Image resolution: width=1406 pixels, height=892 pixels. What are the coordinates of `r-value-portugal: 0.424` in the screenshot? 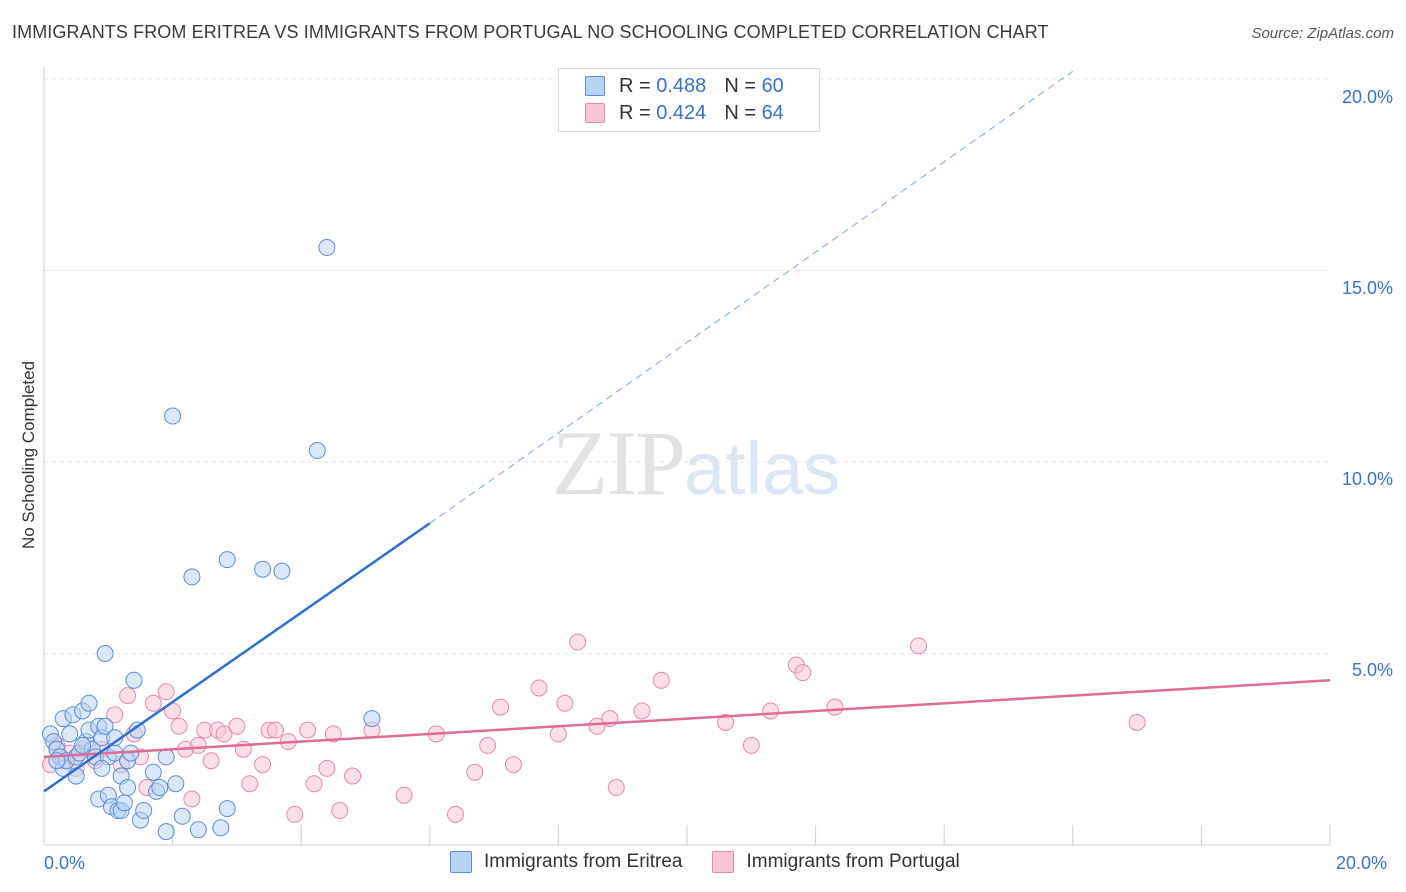 It's located at (681, 112).